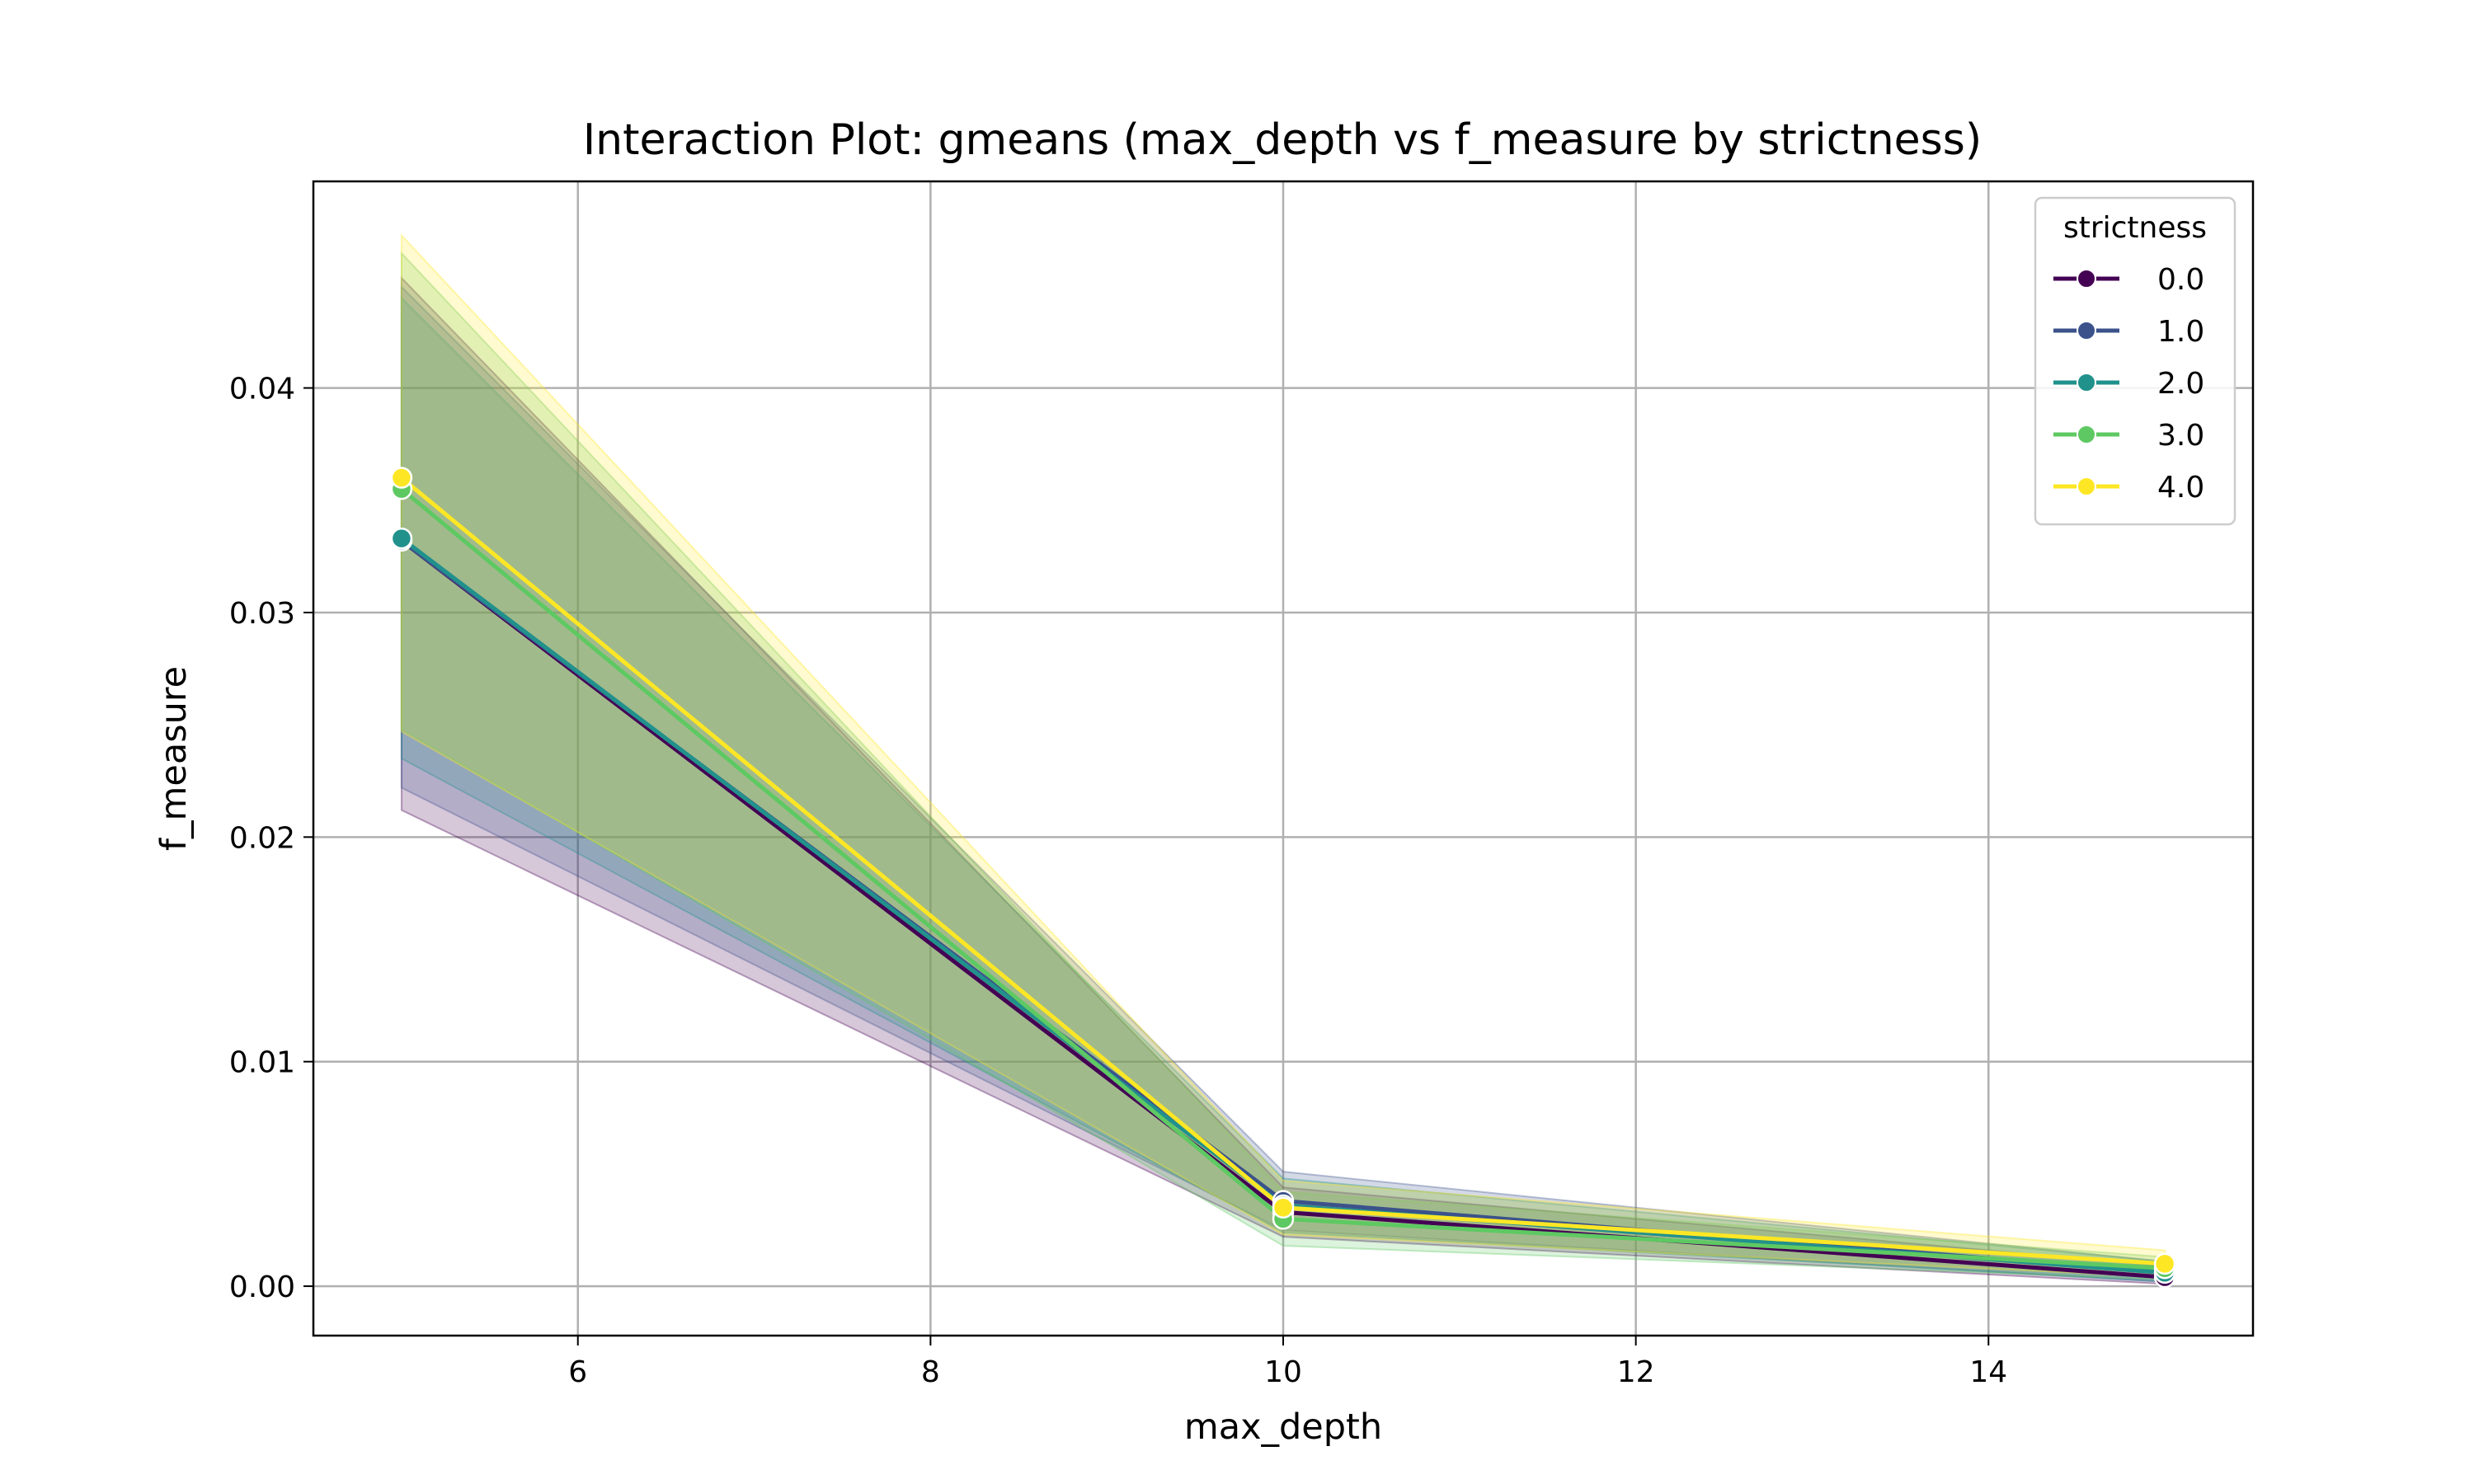  Describe the element at coordinates (262, 838) in the screenshot. I see `y-tick-label-2: 0.02` at that location.